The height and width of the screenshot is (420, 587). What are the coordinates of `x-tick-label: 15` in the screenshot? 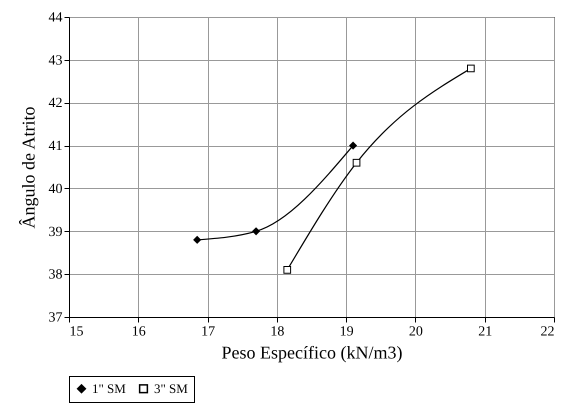 It's located at (77, 332).